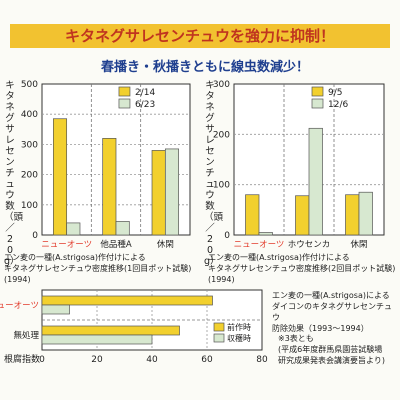 This screenshot has height=400, width=400. I want to click on chart2-ytick: 300, so click(221, 85).